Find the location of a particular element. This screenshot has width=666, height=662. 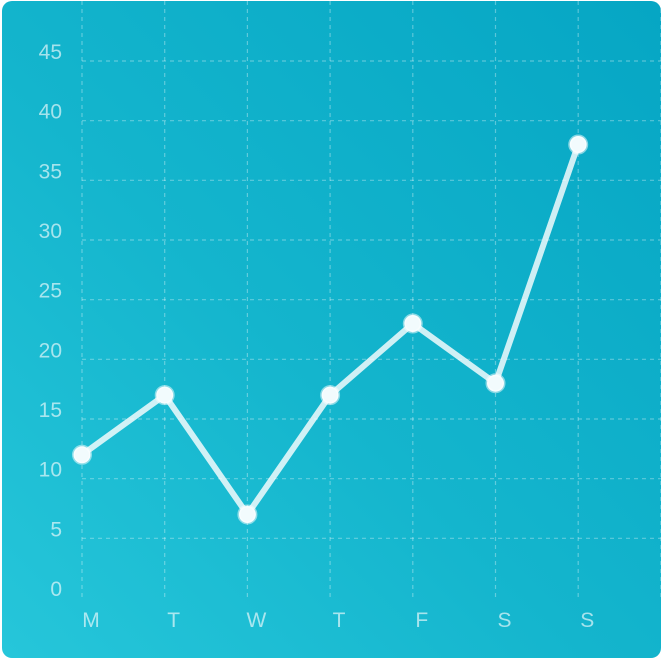

y-tick-label: 45 is located at coordinates (50, 52).